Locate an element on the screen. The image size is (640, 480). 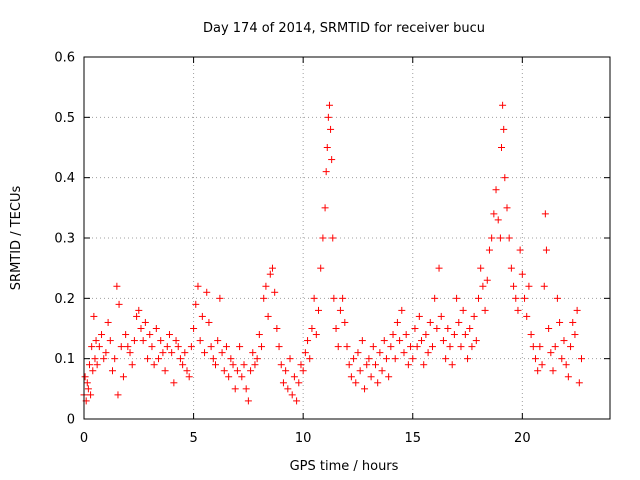
x-axis-label: GPS time / hours is located at coordinates (344, 466).